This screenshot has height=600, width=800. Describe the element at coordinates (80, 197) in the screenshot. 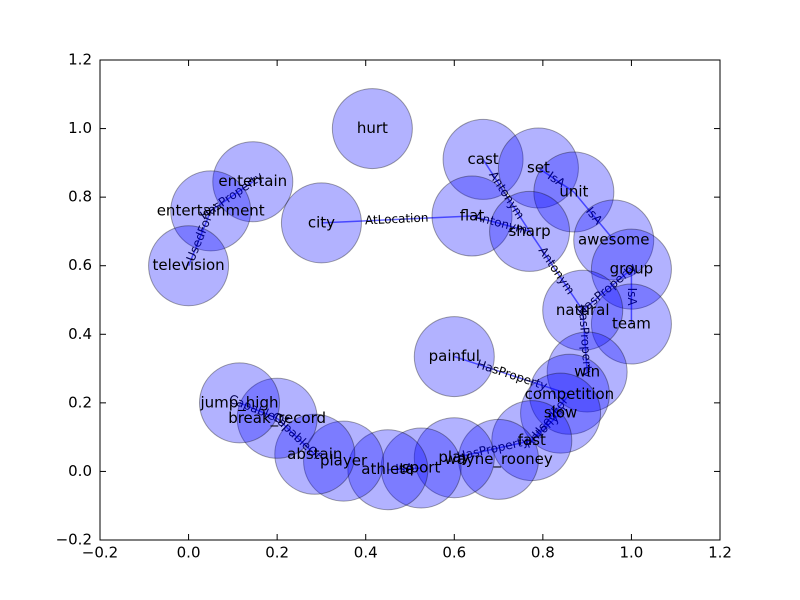

I see `y-tick-label: 0.8` at that location.